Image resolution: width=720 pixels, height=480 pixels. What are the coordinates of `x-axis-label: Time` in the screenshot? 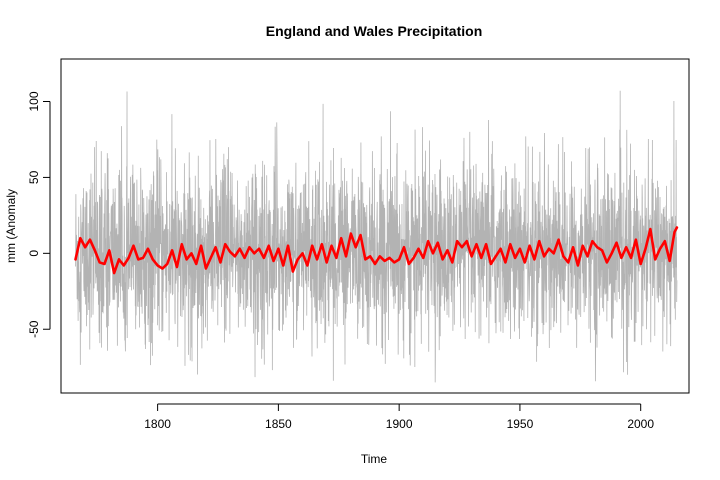 It's located at (374, 459).